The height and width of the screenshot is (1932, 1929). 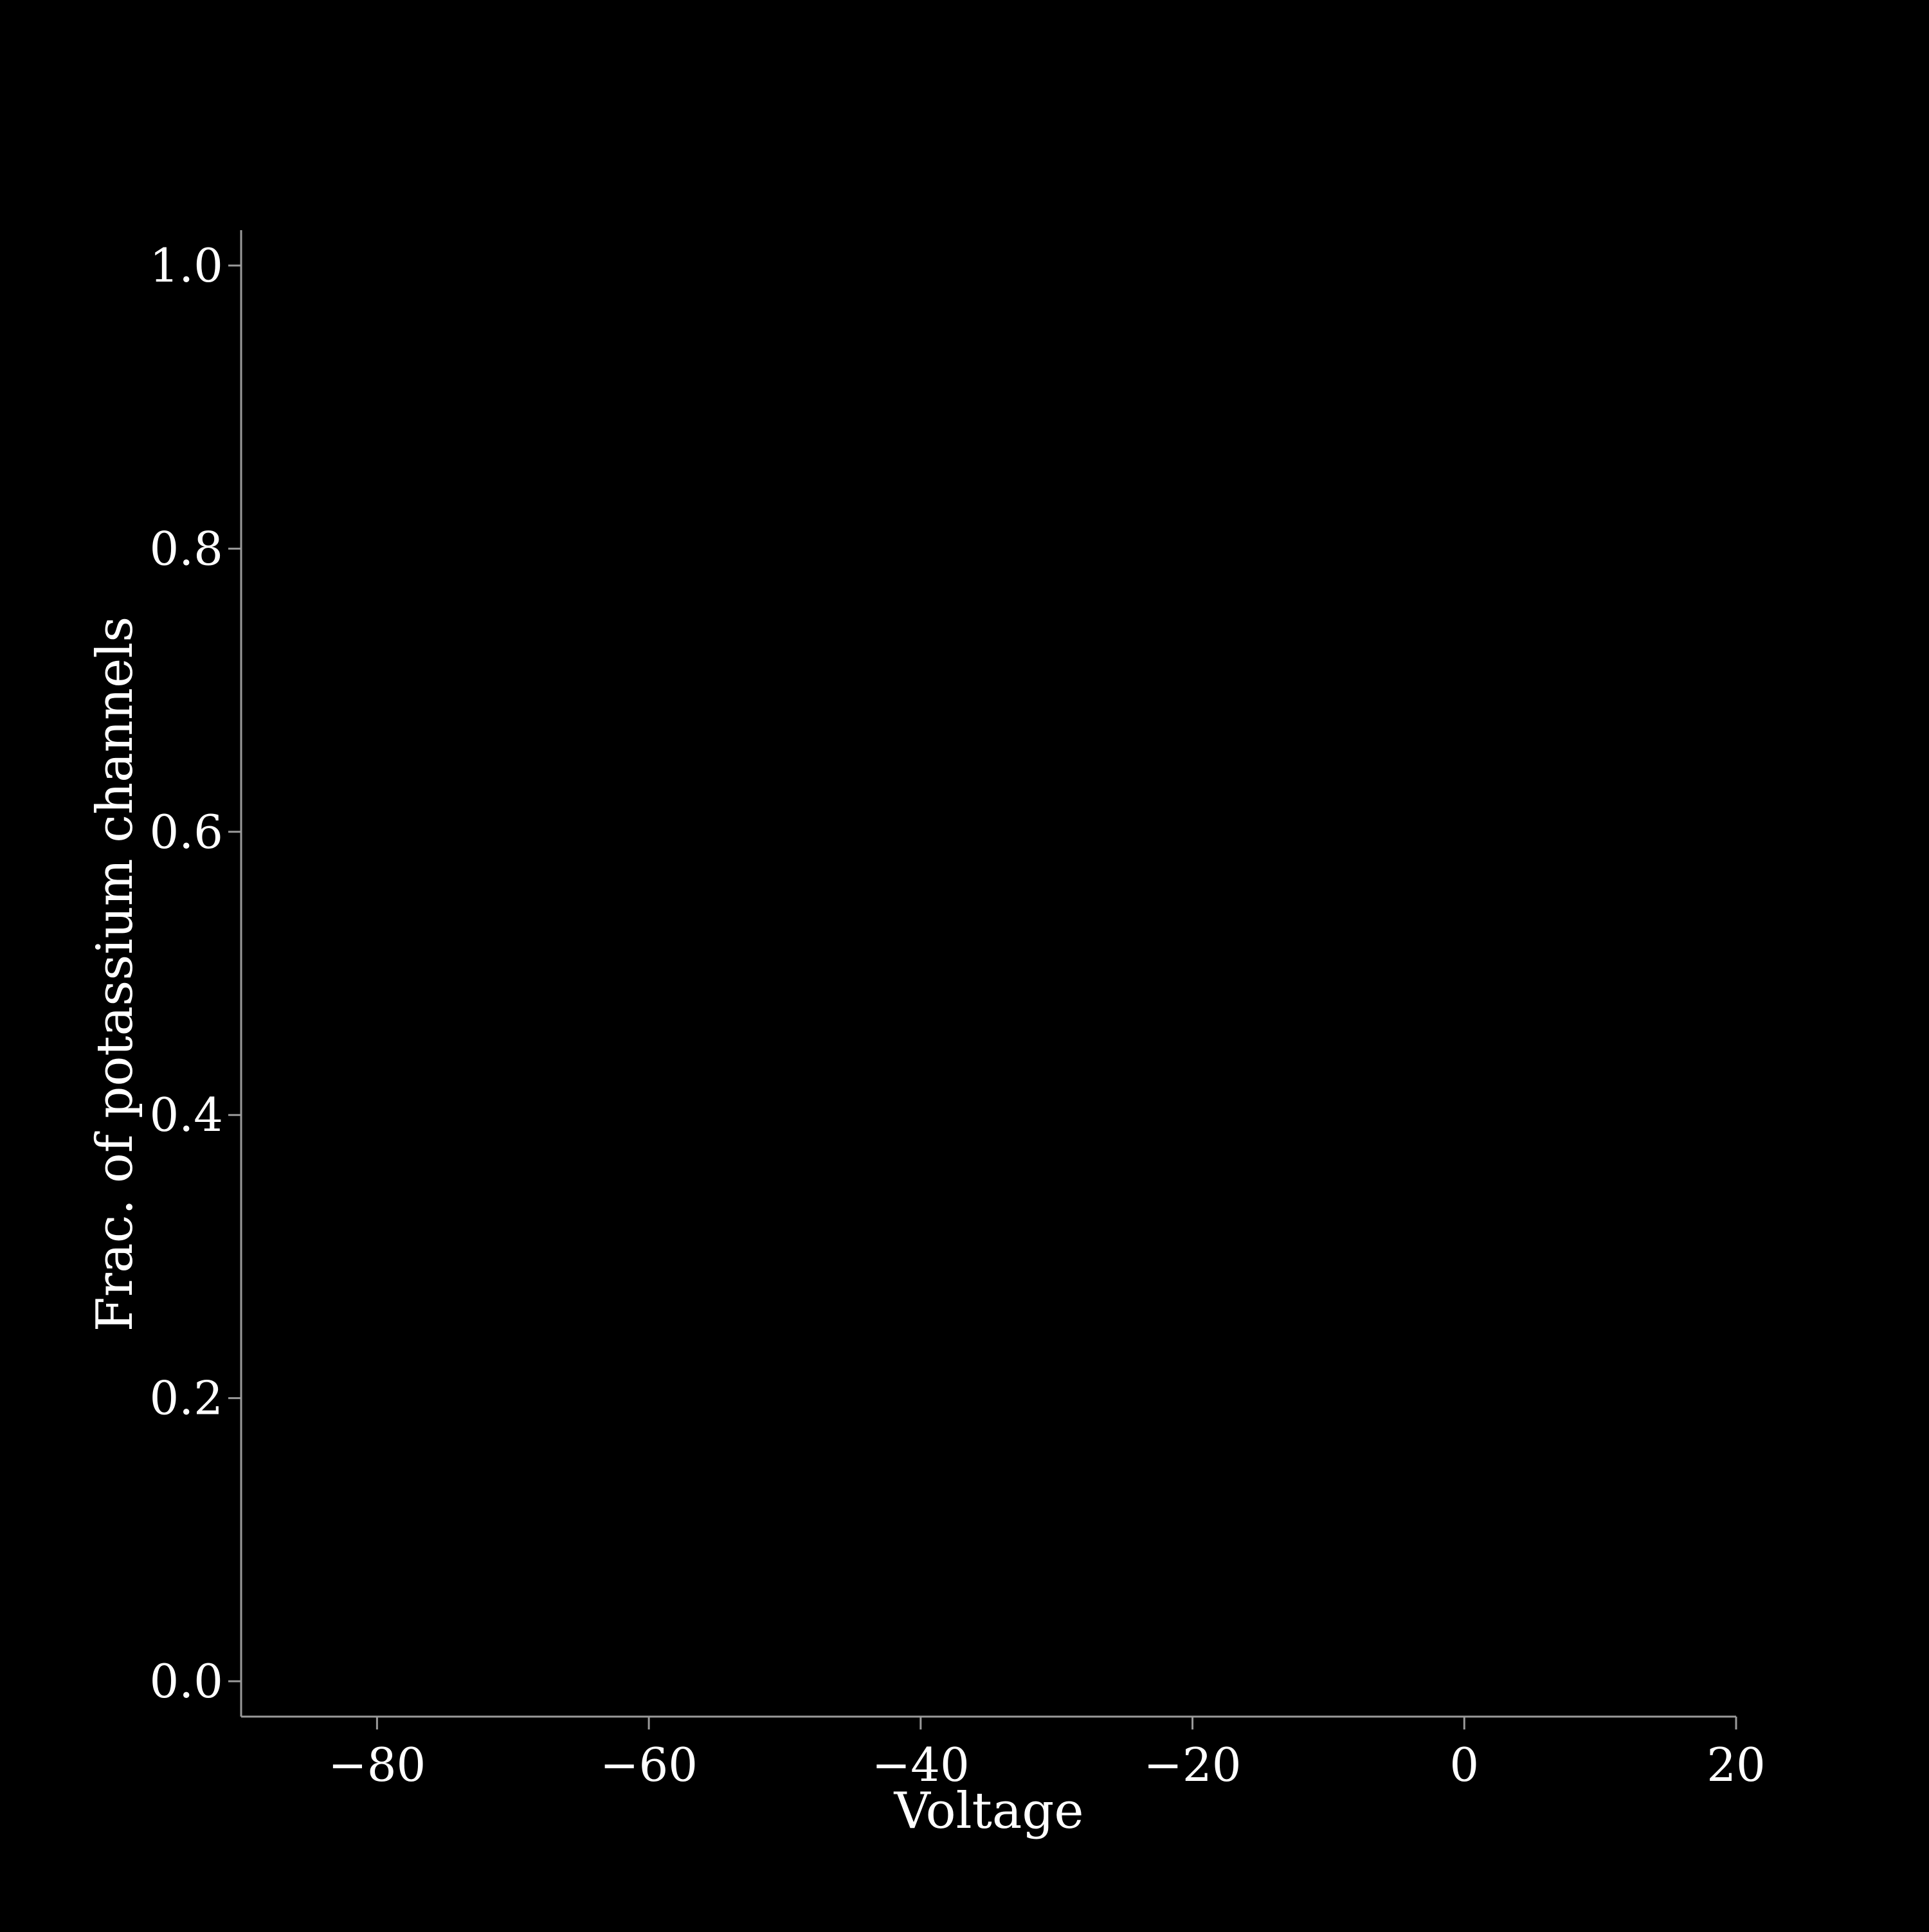 What do you see at coordinates (1464, 1765) in the screenshot?
I see `x-tick-label: 0` at bounding box center [1464, 1765].